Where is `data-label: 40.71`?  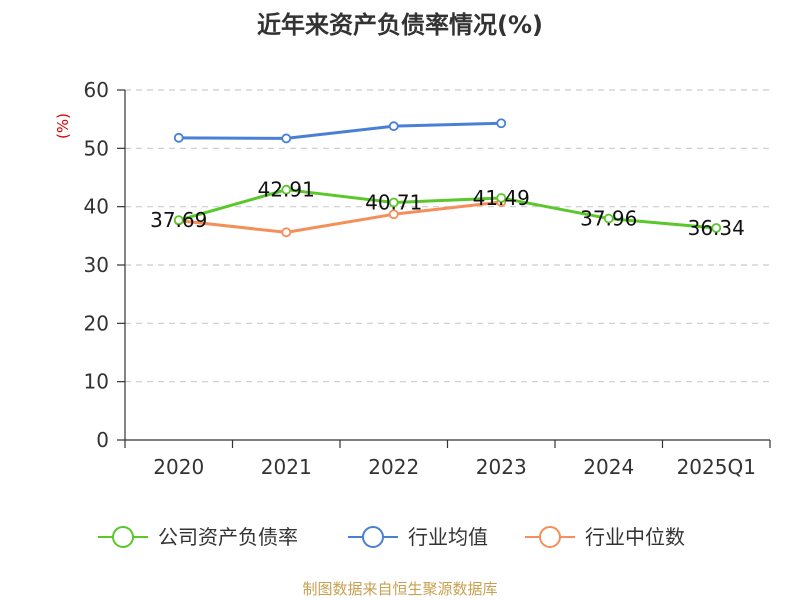
data-label: 40.71 is located at coordinates (393, 203).